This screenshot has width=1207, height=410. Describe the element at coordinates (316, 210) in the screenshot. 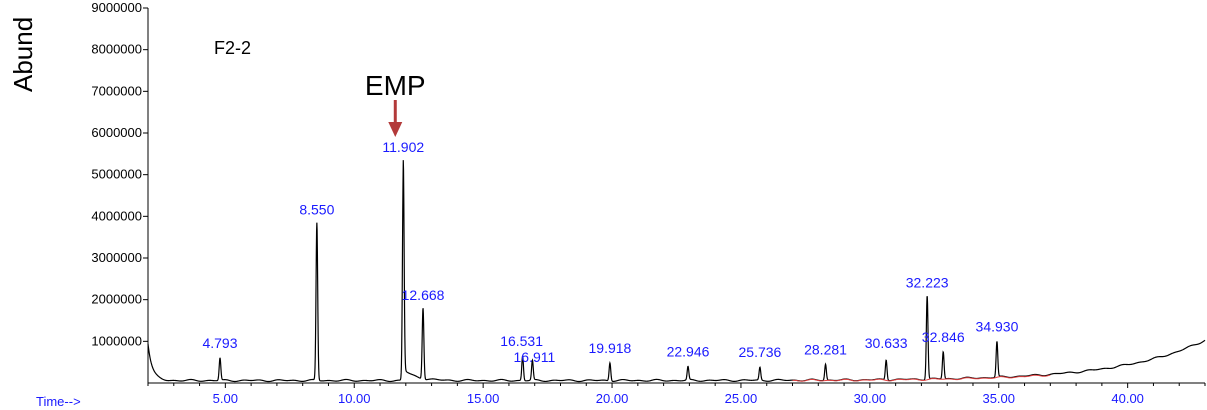

I see `peak-label: 8.550` at that location.